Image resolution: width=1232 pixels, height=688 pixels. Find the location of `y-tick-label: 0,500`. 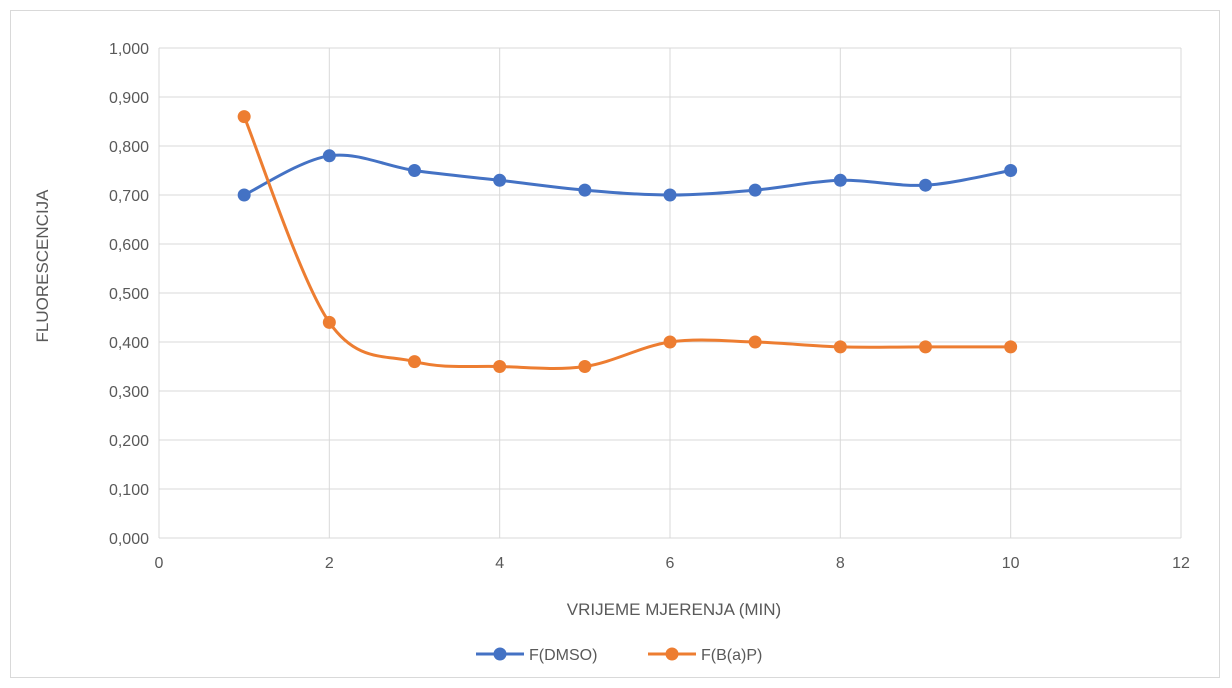

y-tick-label: 0,500 is located at coordinates (129, 294).